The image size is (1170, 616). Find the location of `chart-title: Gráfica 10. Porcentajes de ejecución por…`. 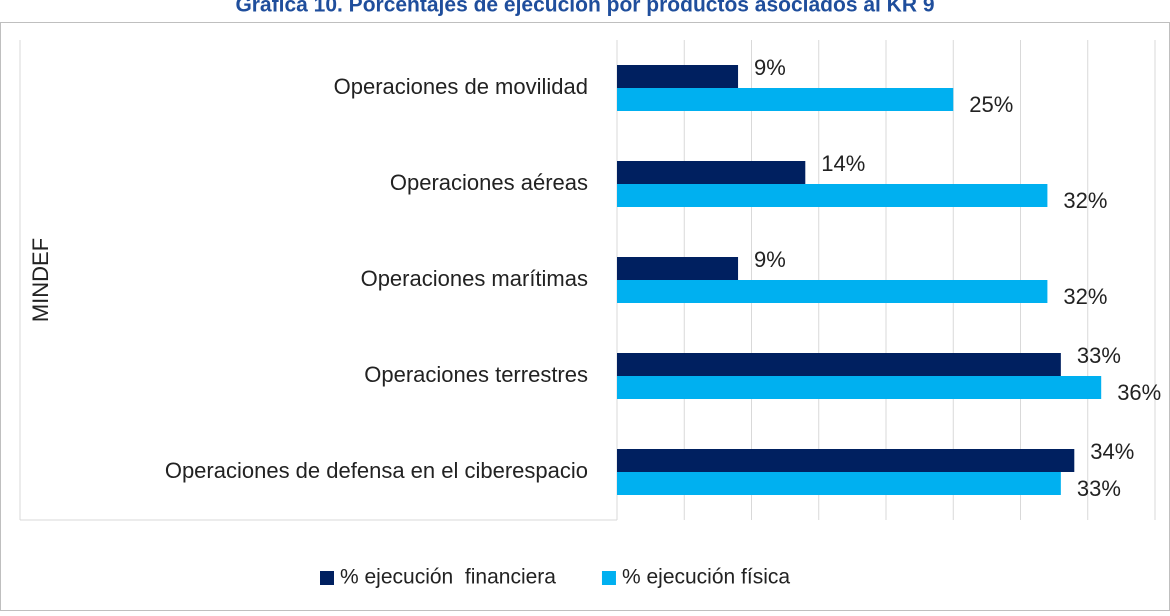

chart-title: Gráfica 10. Porcentajes de ejecución por… is located at coordinates (584, 8).